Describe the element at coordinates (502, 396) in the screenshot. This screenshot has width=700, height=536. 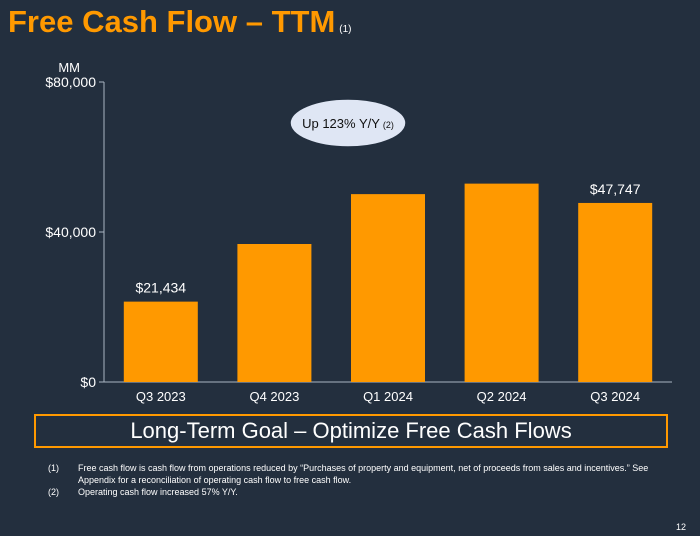
I see `x-tick-label: Q2 2024` at that location.